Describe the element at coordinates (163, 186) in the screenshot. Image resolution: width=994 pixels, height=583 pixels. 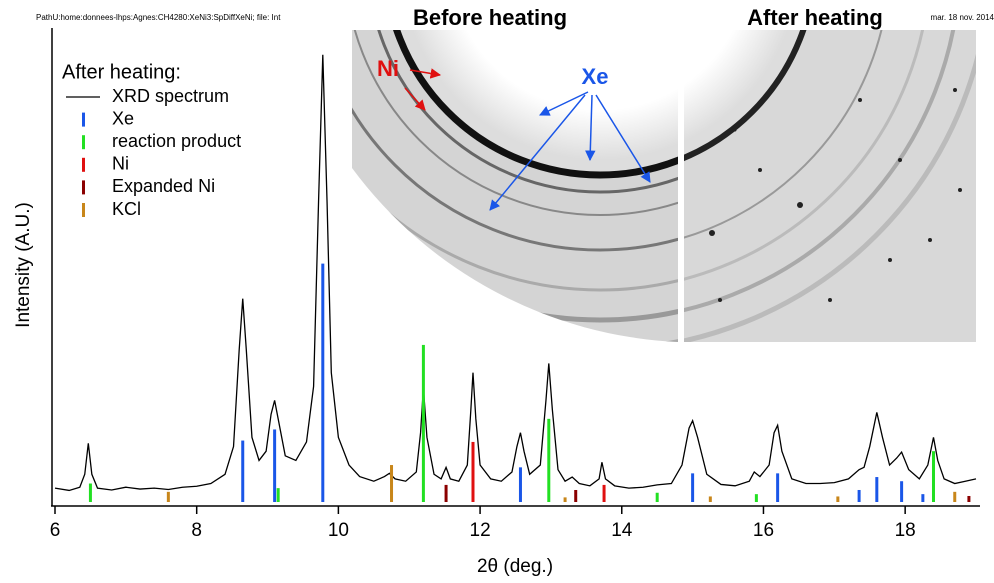
I see `legend-label: Expanded Ni` at that location.